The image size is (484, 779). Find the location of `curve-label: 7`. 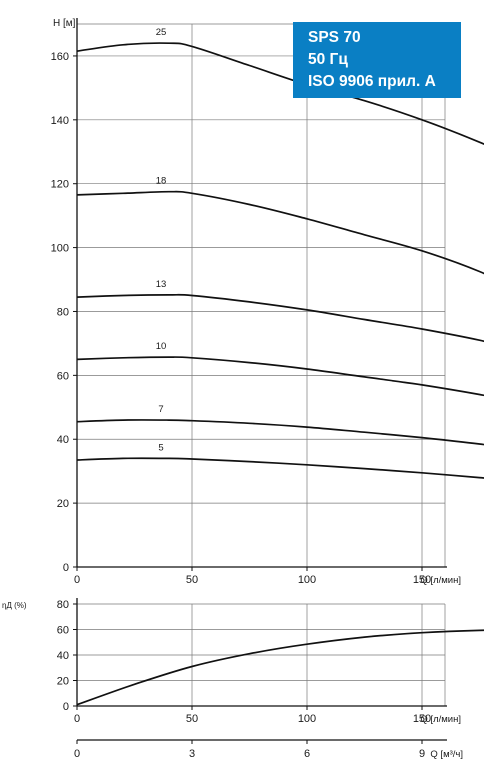

curve-label: 7 is located at coordinates (160, 409).